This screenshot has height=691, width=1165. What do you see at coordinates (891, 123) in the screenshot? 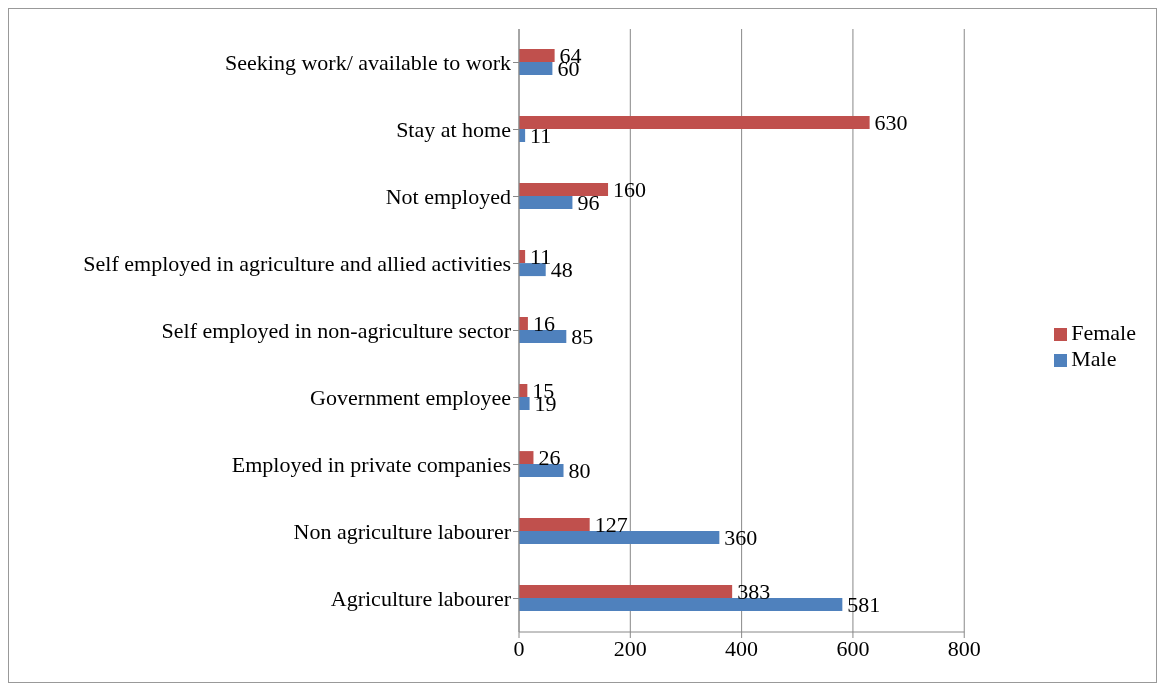
I see `data-label: 630` at bounding box center [891, 123].